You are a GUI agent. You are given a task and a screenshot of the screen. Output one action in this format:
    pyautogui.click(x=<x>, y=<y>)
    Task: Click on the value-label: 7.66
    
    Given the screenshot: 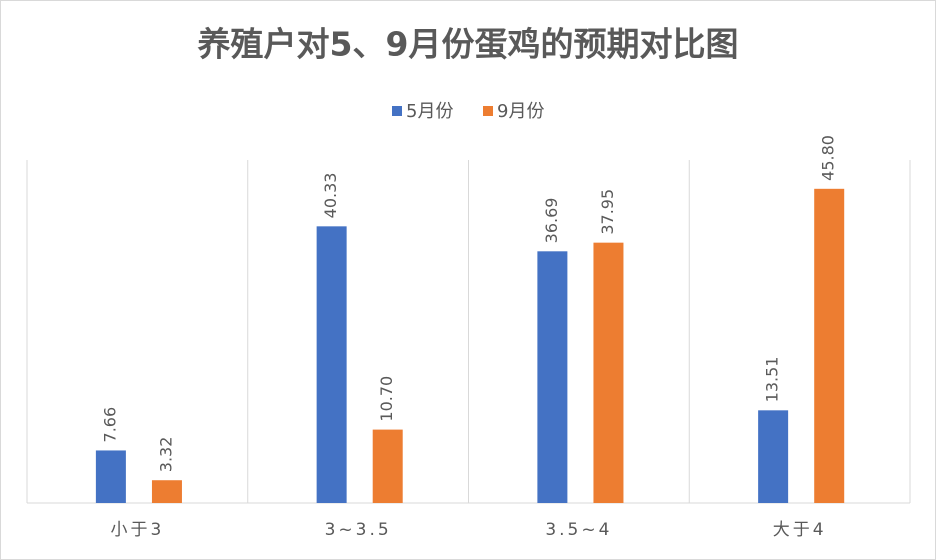 What is the action you would take?
    pyautogui.click(x=109, y=425)
    